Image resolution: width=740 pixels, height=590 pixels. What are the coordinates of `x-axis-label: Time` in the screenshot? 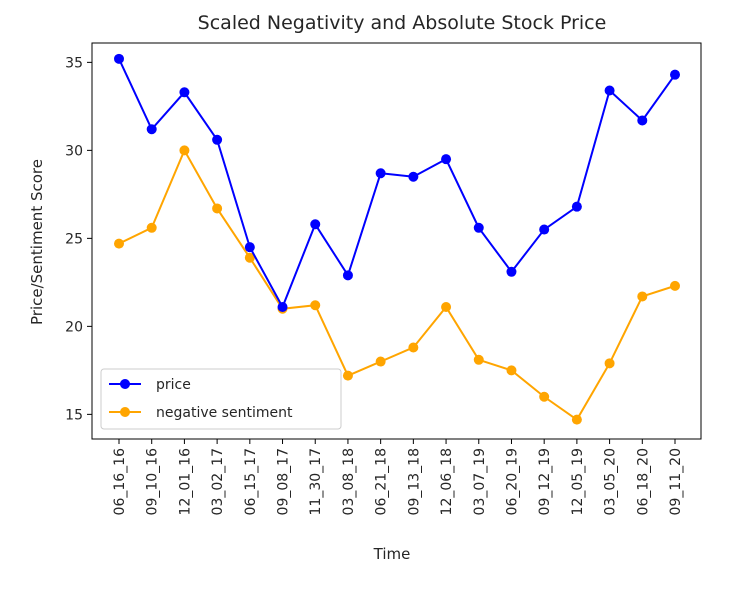 It's located at (392, 554).